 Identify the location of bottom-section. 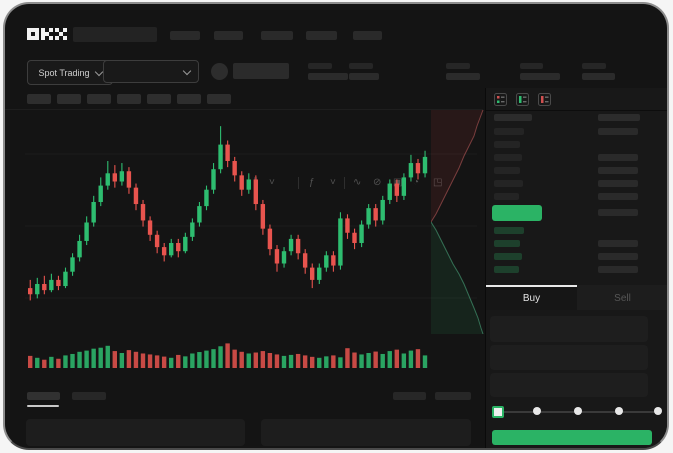
(244, 416).